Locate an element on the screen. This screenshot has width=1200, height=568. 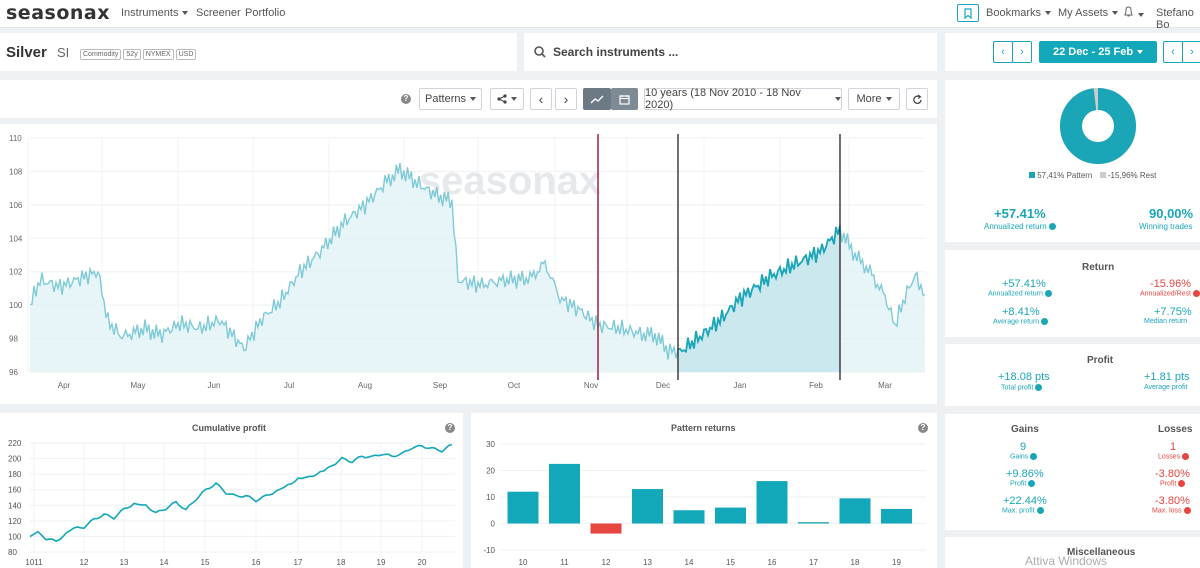
period-dropdown: 10 years (18 Nov 2010 - 18 Nov 2020) is located at coordinates (743, 99).